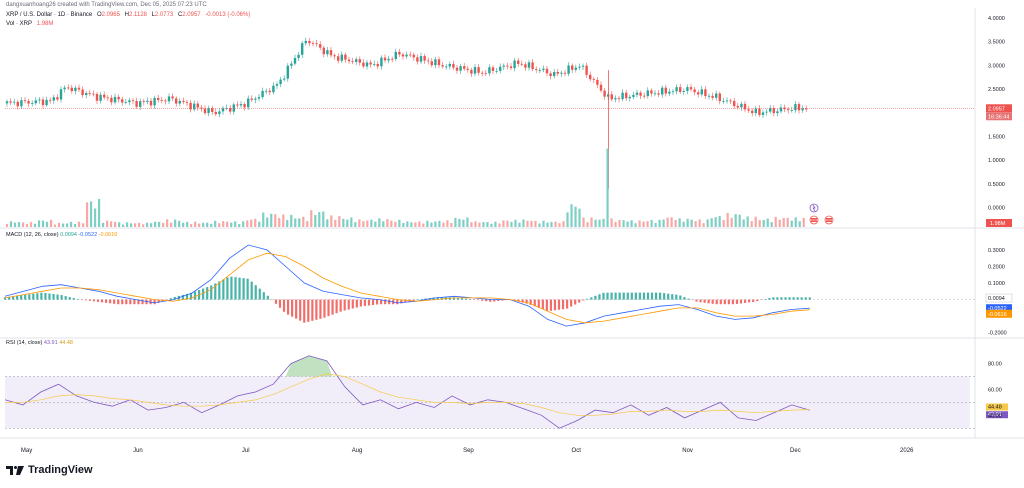  What do you see at coordinates (996, 161) in the screenshot?
I see `price-tick-label: 1.0000` at bounding box center [996, 161].